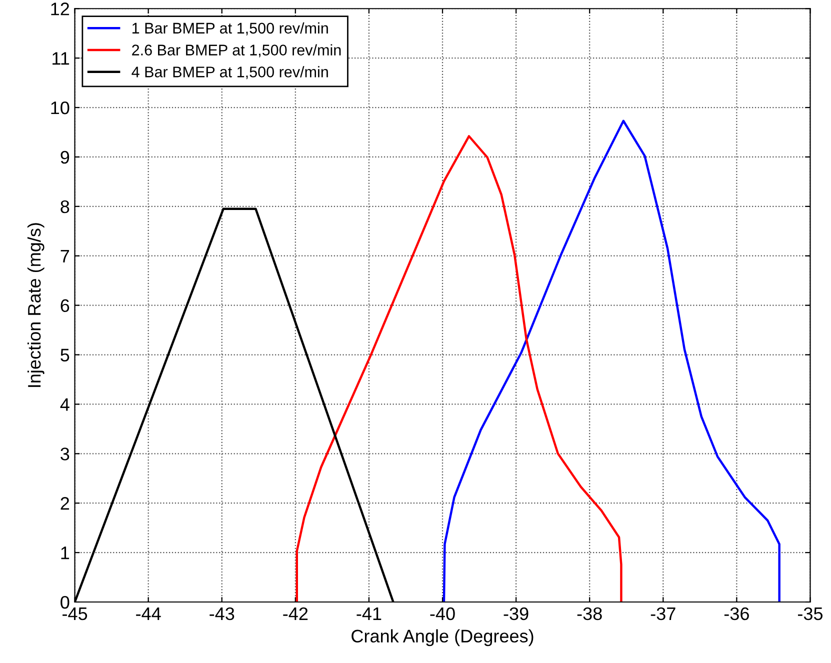 This screenshot has width=831, height=663. What do you see at coordinates (295, 613) in the screenshot?
I see `x-tick-label: -42` at bounding box center [295, 613].